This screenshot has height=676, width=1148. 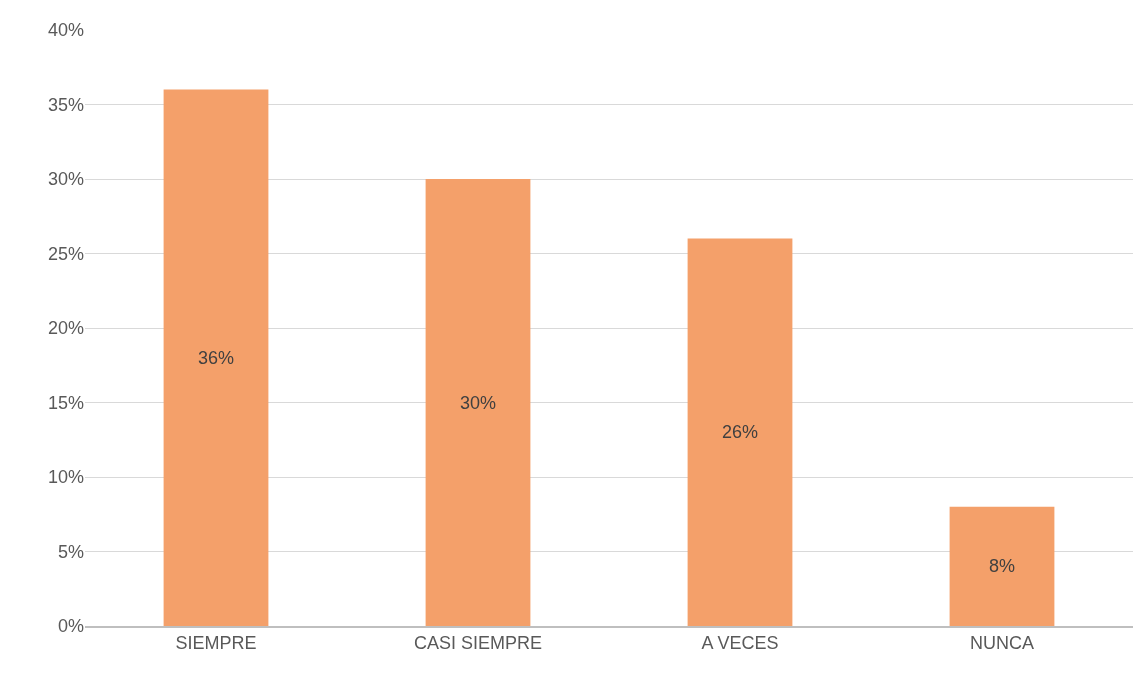 I want to click on y-tick-label: 5%, so click(x=70, y=551).